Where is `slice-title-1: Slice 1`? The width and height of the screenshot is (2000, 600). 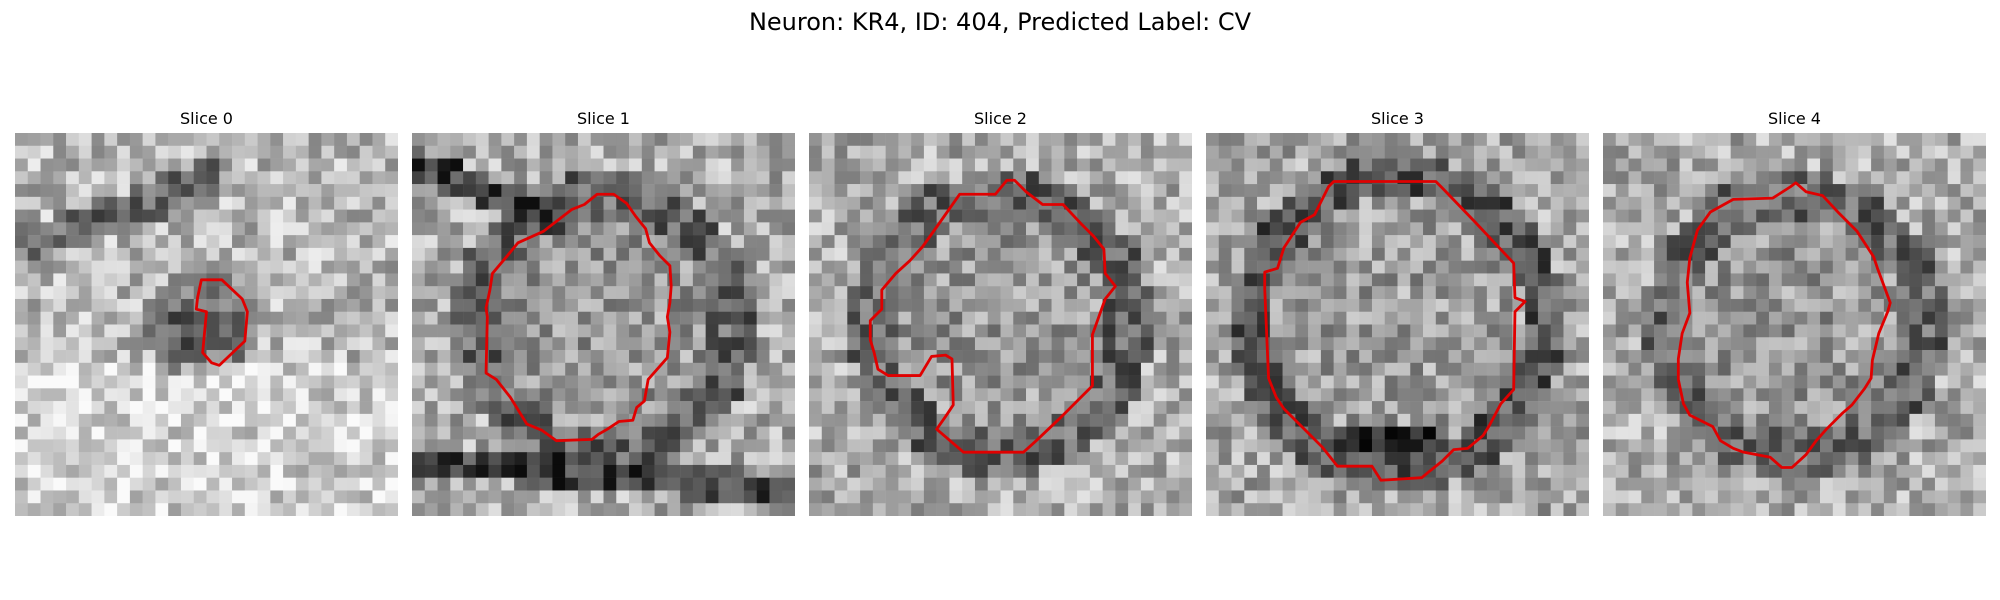
slice-title-1: Slice 1 is located at coordinates (603, 118).